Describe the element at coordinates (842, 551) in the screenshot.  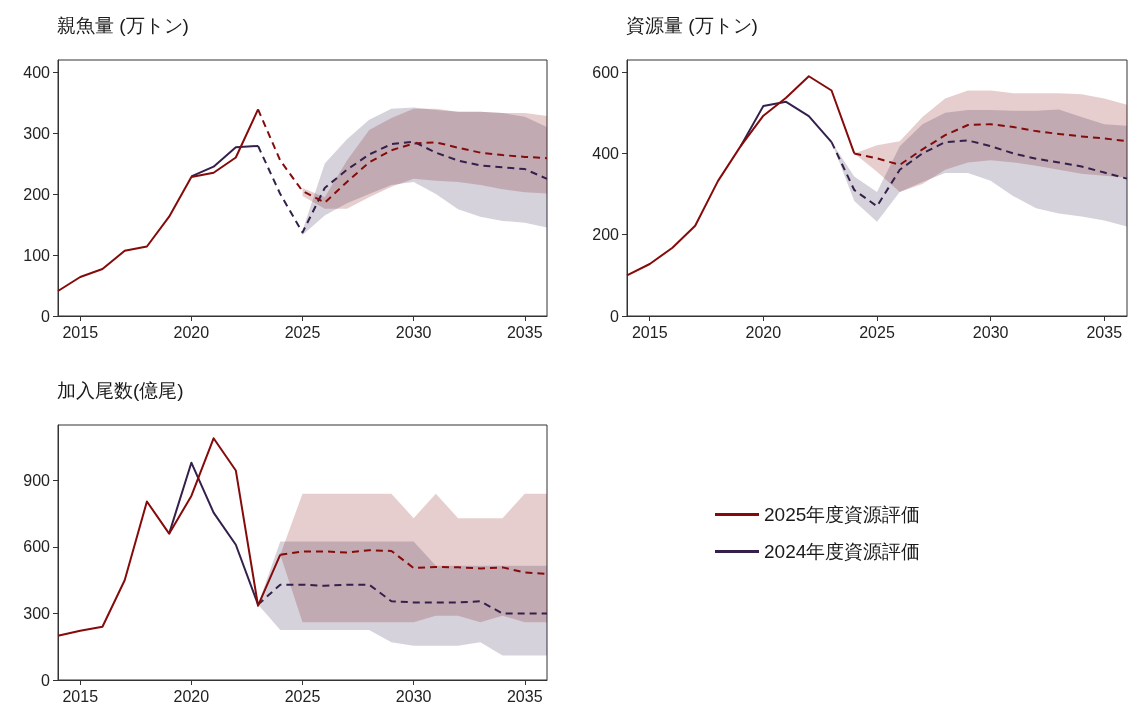
I see `legend-label: 2024年度資源評価` at that location.